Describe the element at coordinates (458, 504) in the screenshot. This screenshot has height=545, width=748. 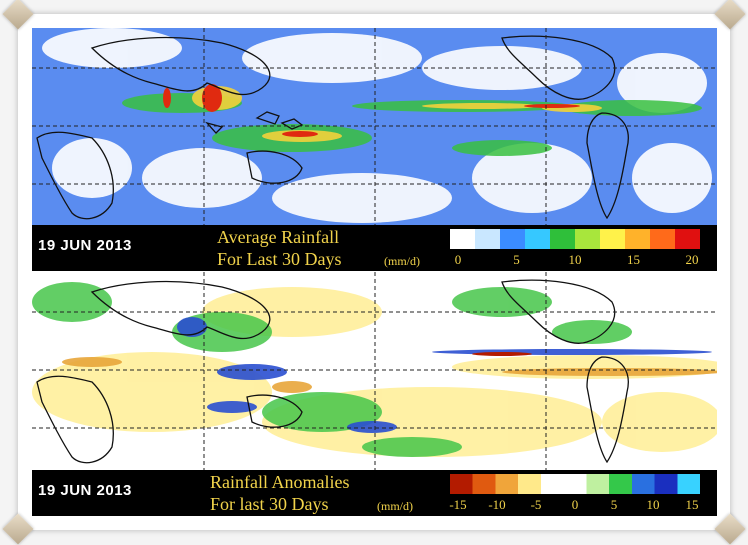
I see `colorbar-tick-label: -15` at that location.